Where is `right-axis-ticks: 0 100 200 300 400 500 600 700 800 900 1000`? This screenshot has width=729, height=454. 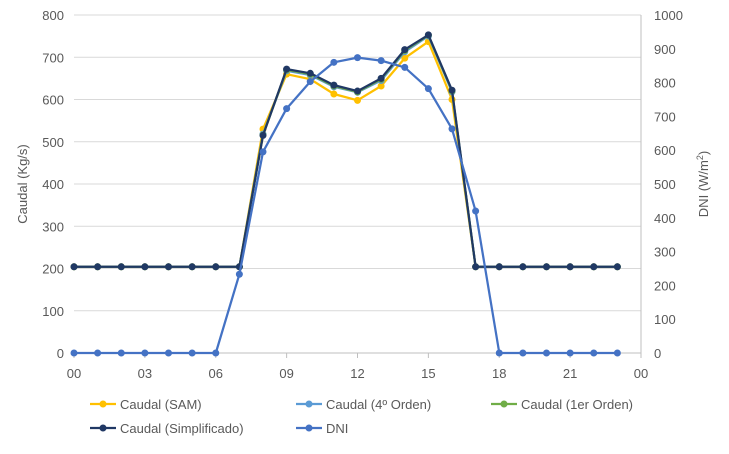
right-axis-ticks: 0 100 200 300 400 500 600 700 800 900 1000 is located at coordinates (668, 184).